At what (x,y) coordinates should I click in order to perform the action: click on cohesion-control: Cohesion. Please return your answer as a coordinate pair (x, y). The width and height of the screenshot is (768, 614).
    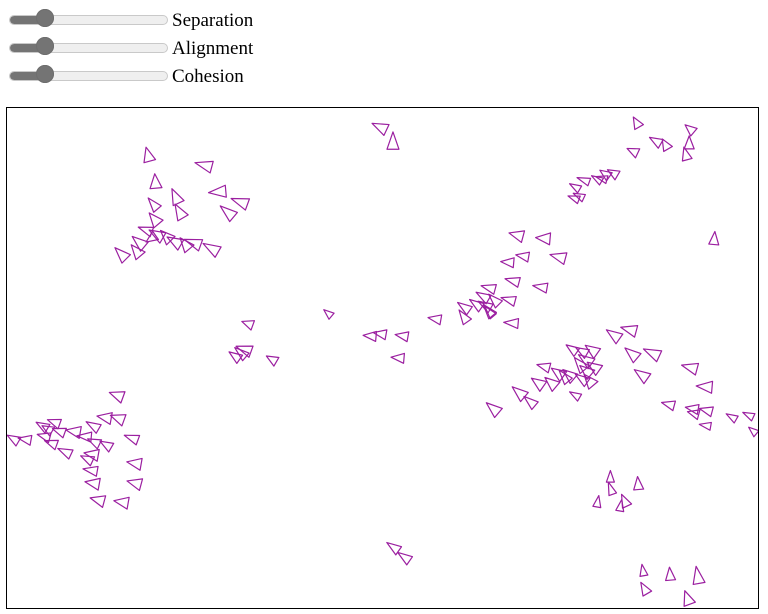
    Looking at the image, I should click on (168, 76).